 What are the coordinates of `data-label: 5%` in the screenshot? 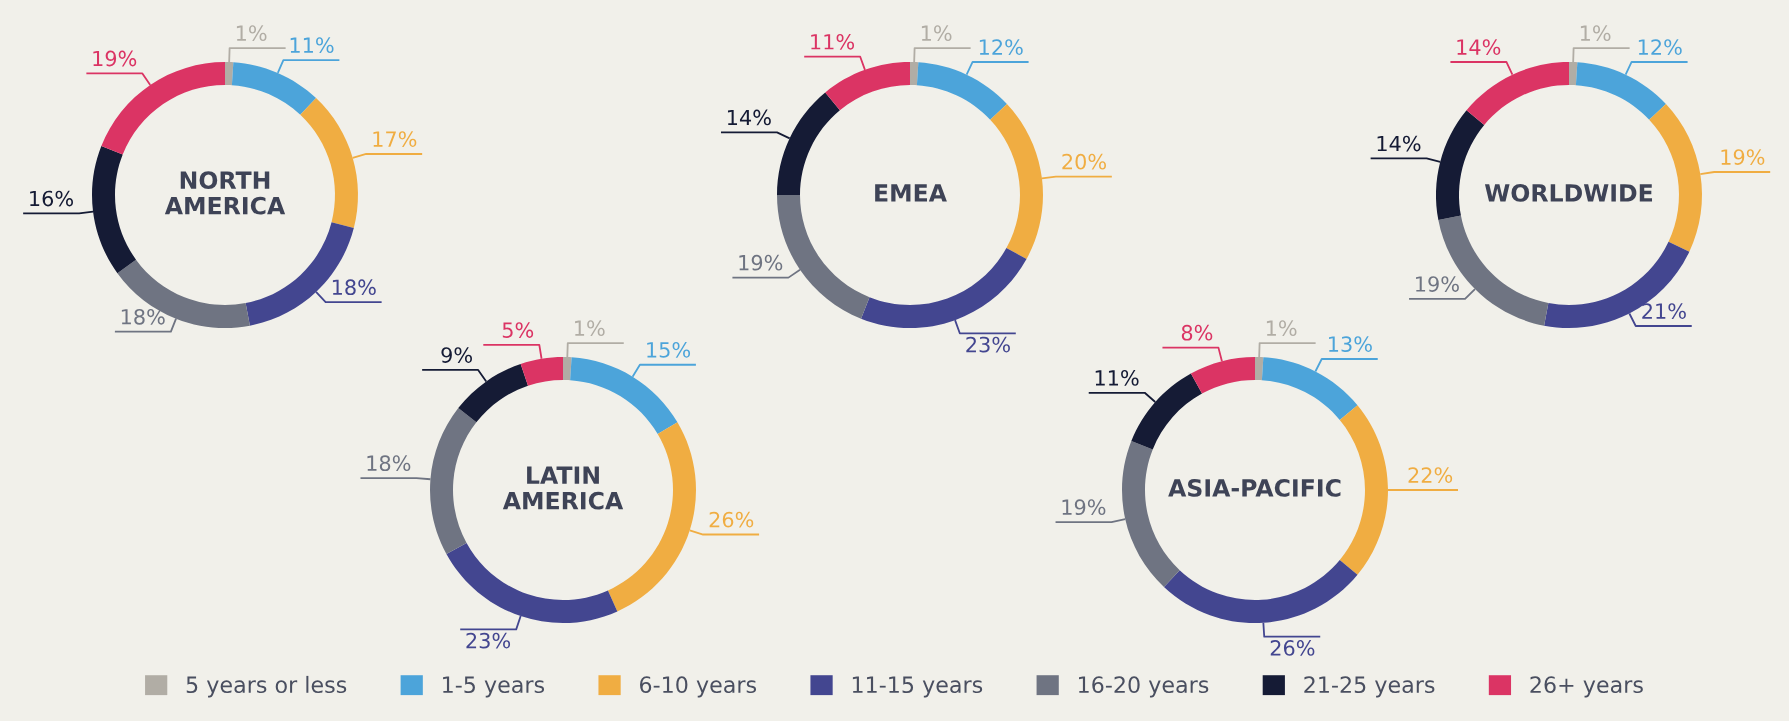 It's located at (518, 330).